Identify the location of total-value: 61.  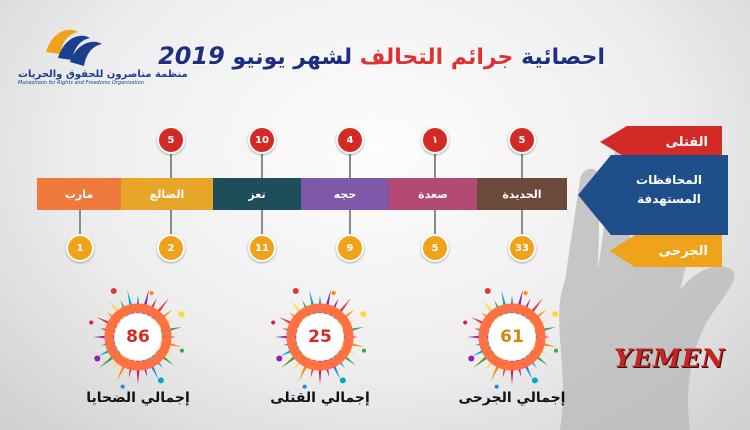
(512, 337).